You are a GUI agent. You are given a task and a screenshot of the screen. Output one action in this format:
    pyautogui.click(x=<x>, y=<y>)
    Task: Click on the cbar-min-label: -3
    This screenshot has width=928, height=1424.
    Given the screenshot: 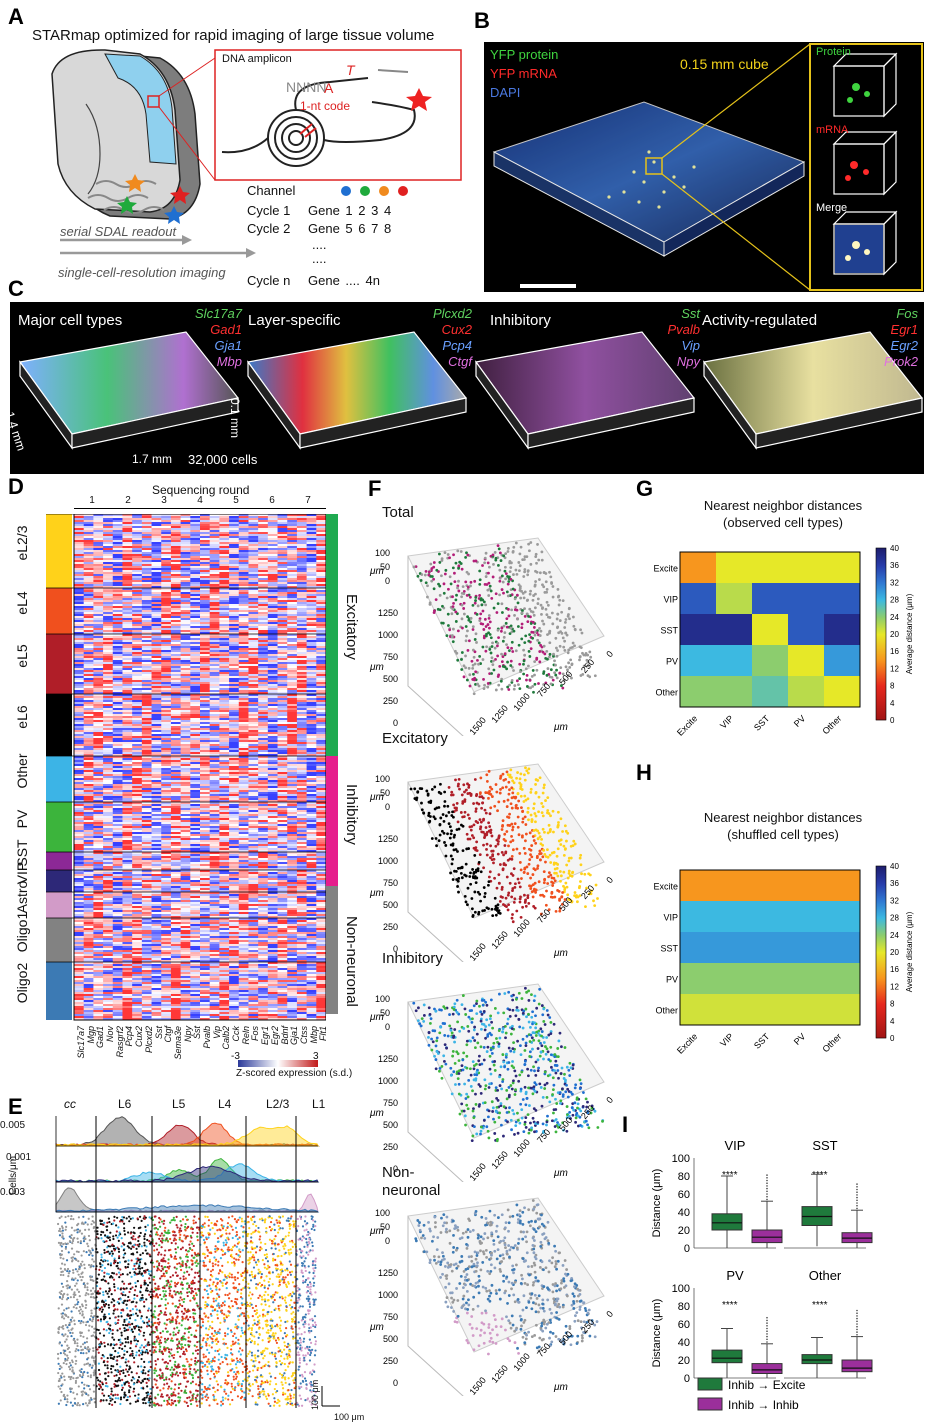 What is the action you would take?
    pyautogui.click(x=235, y=1056)
    